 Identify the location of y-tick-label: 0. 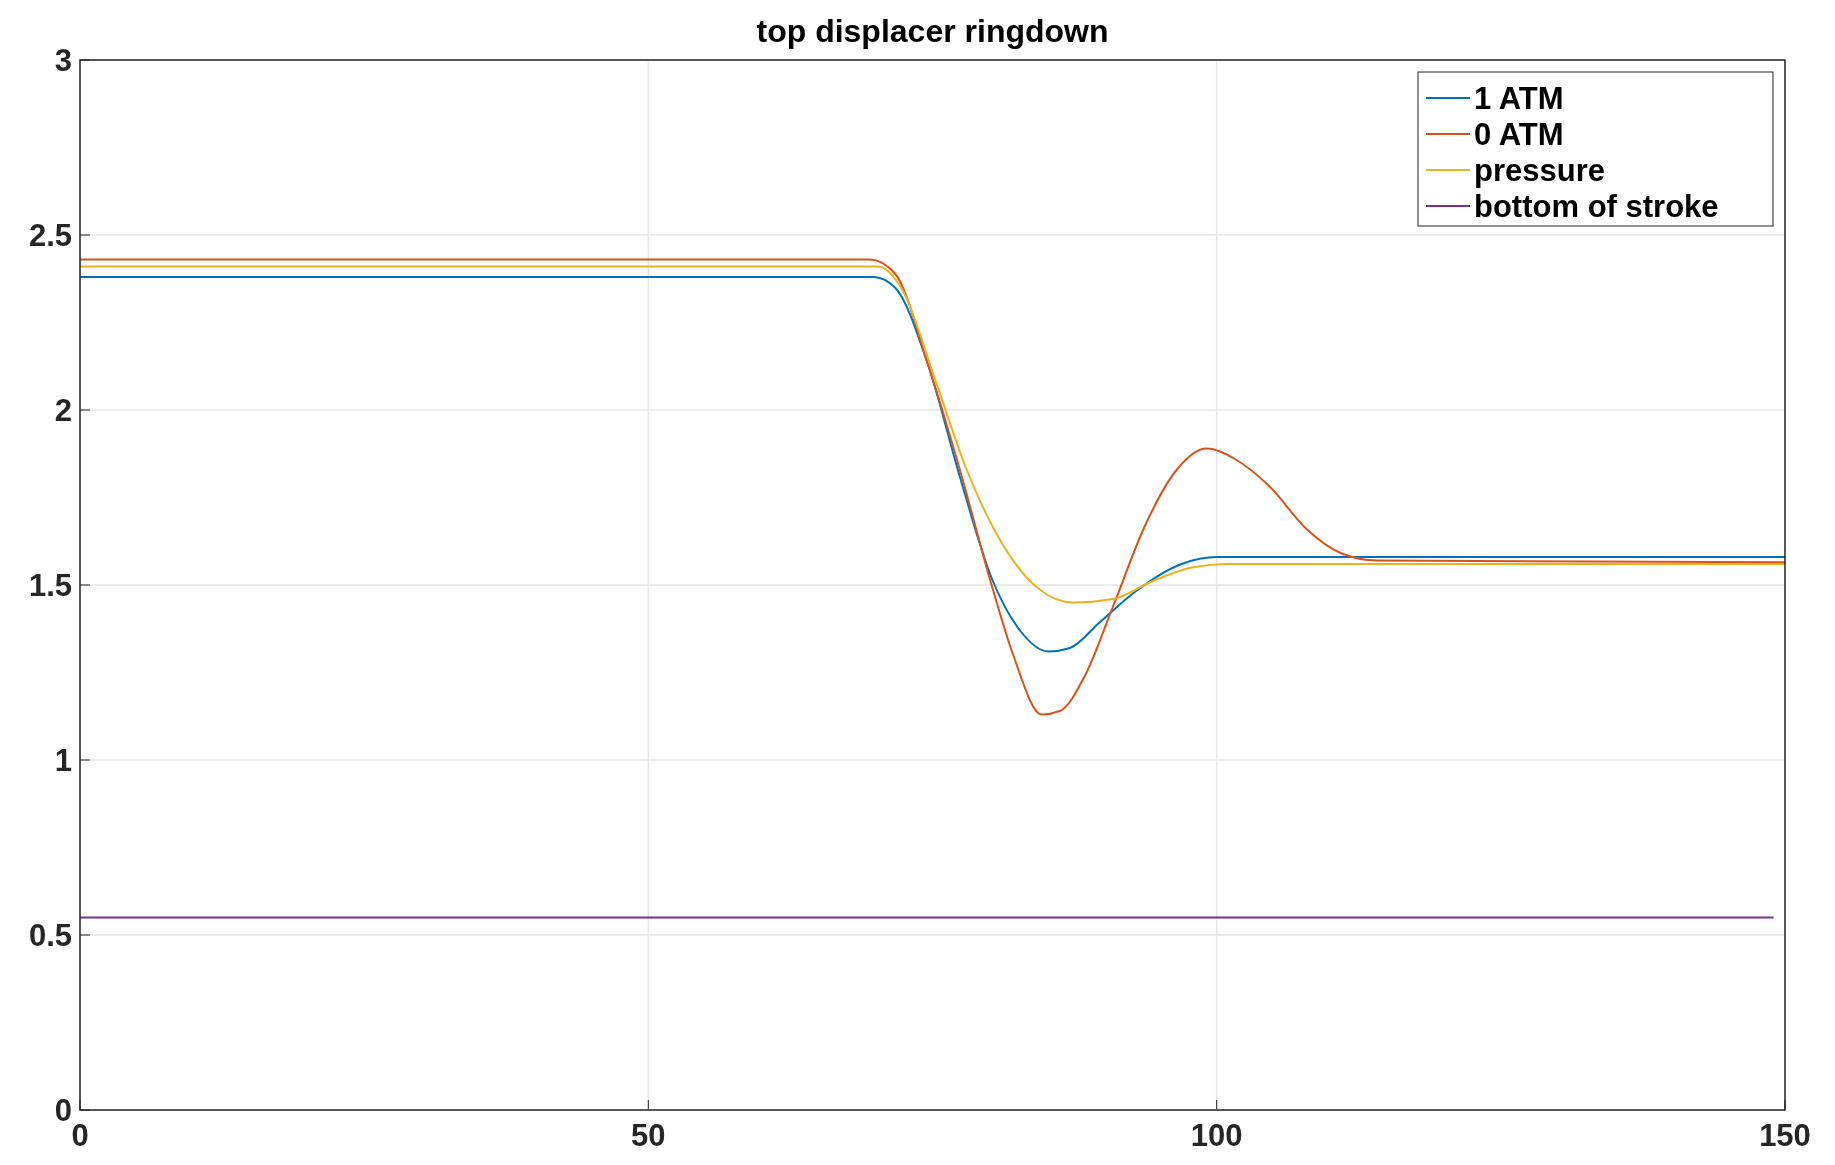
(63, 1110).